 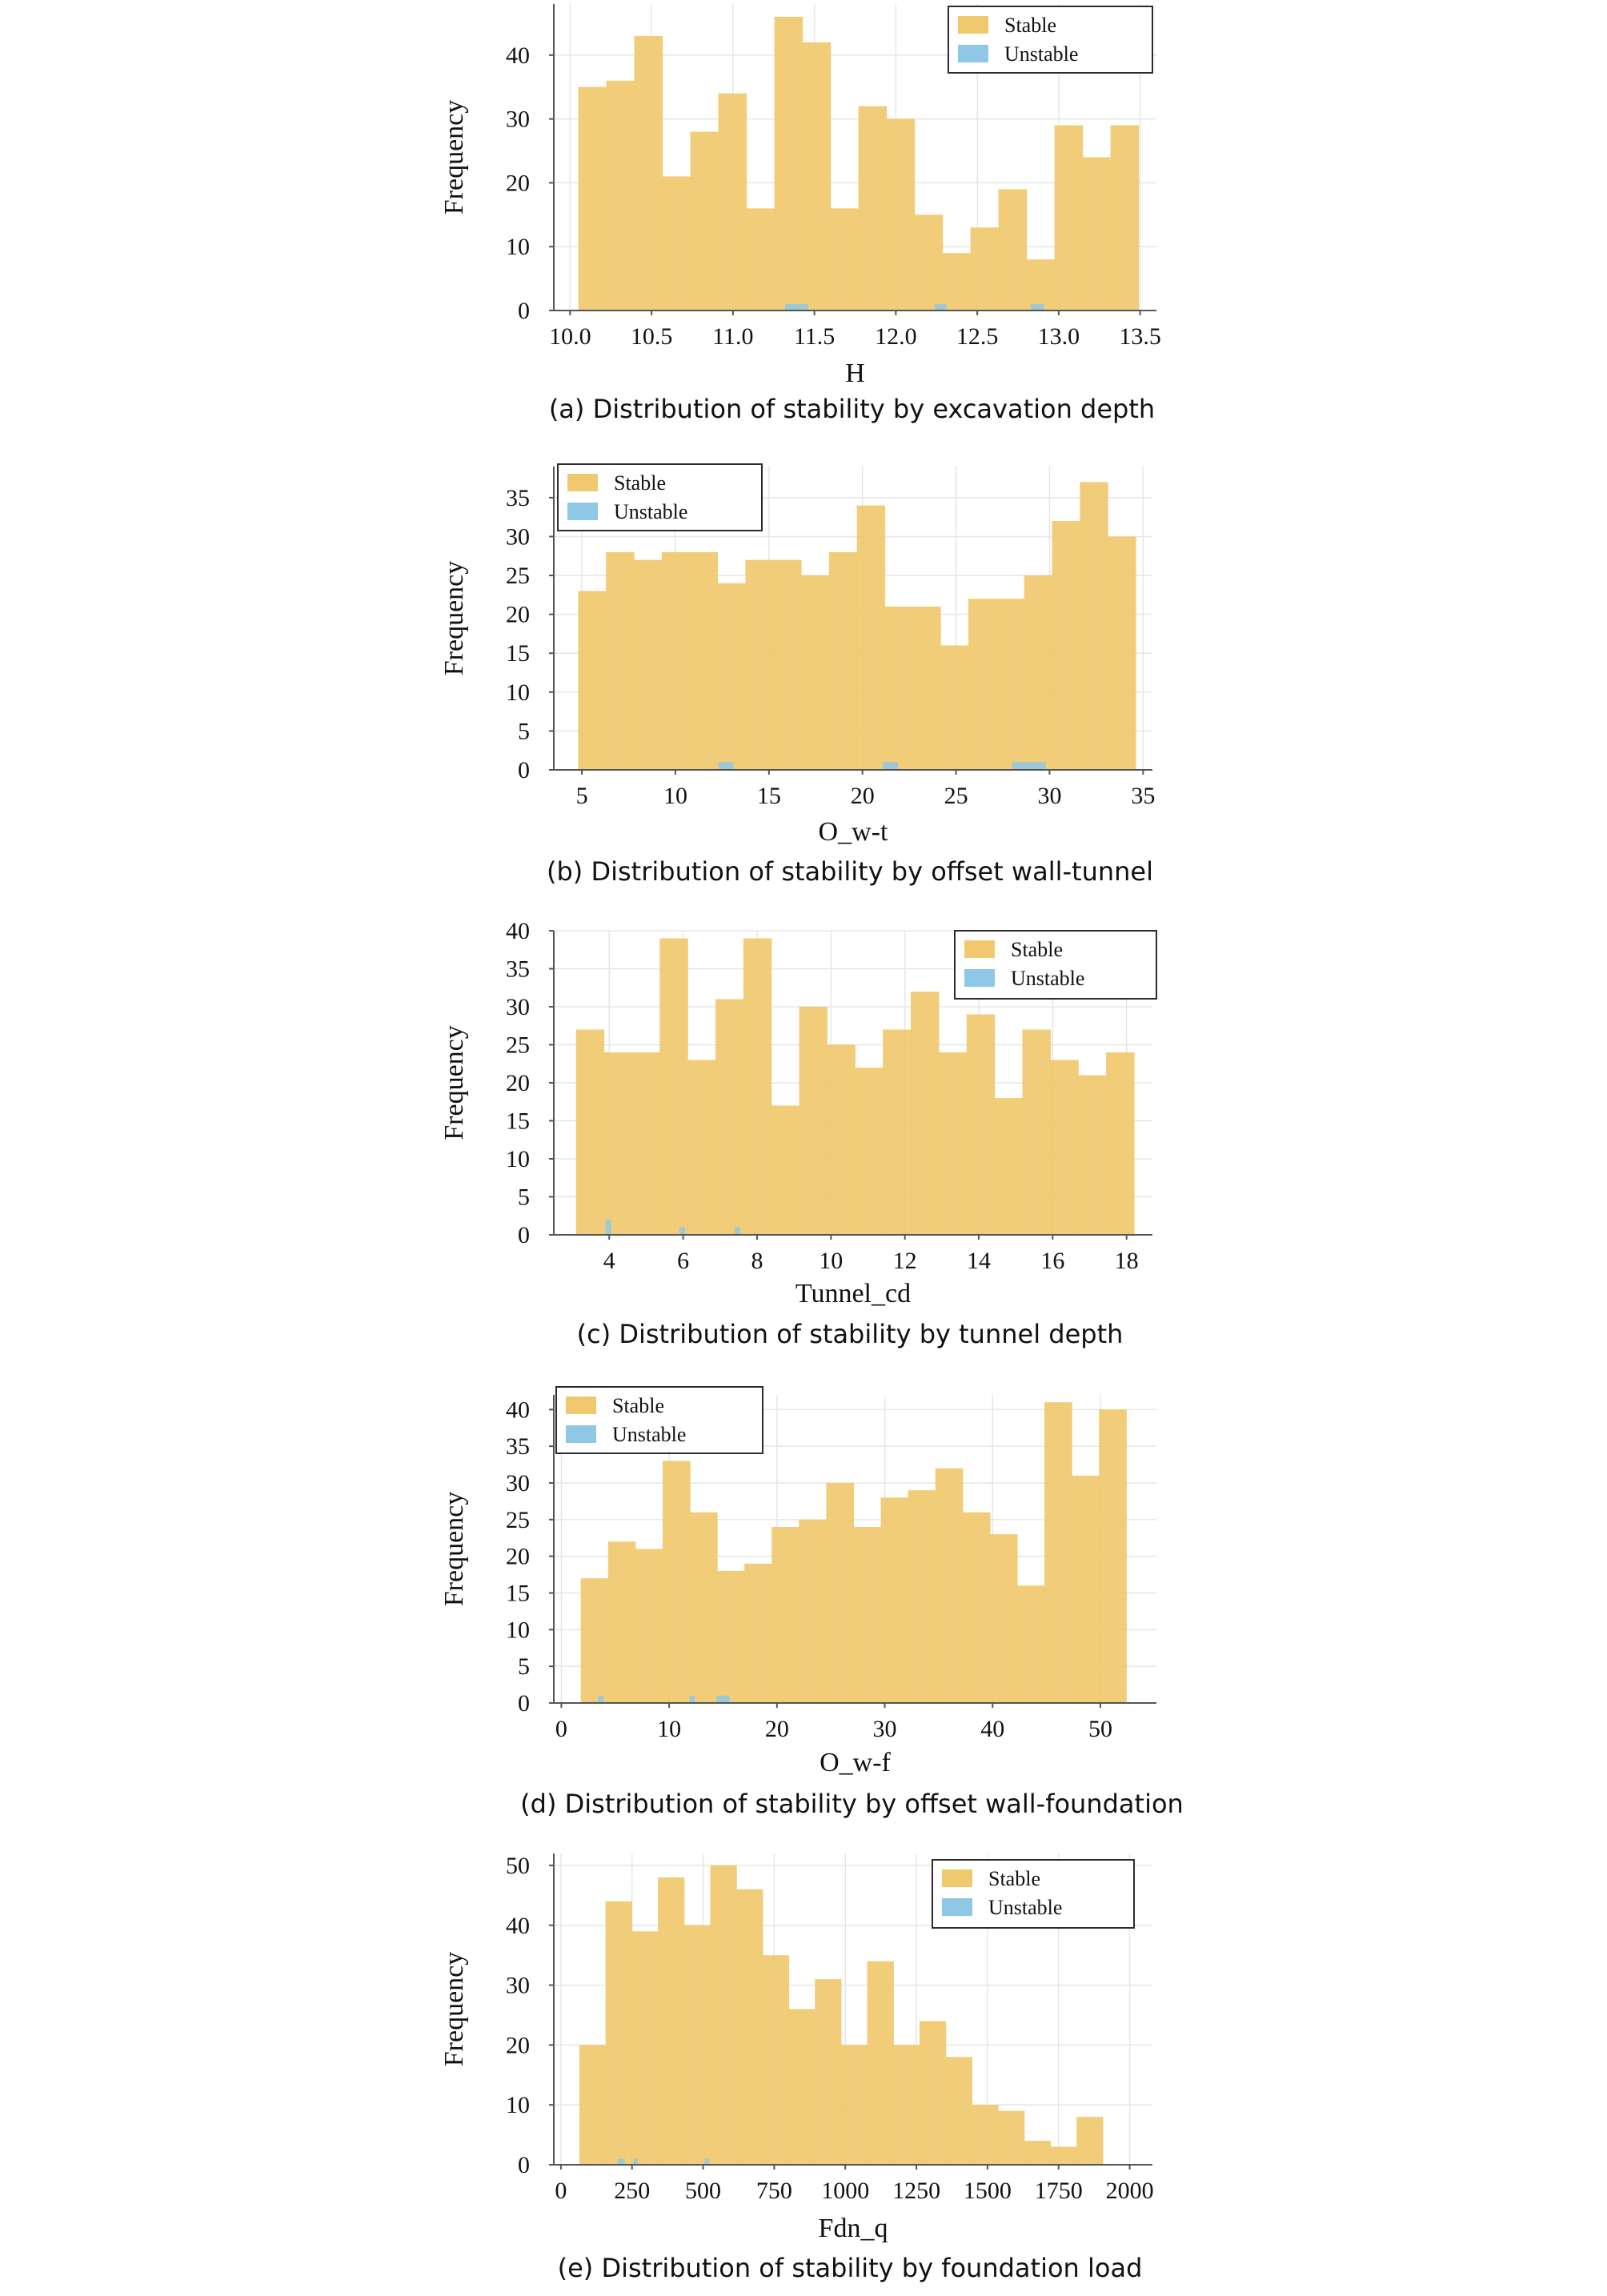 What do you see at coordinates (518, 1986) in the screenshot?
I see `y-tick-label: 30` at bounding box center [518, 1986].